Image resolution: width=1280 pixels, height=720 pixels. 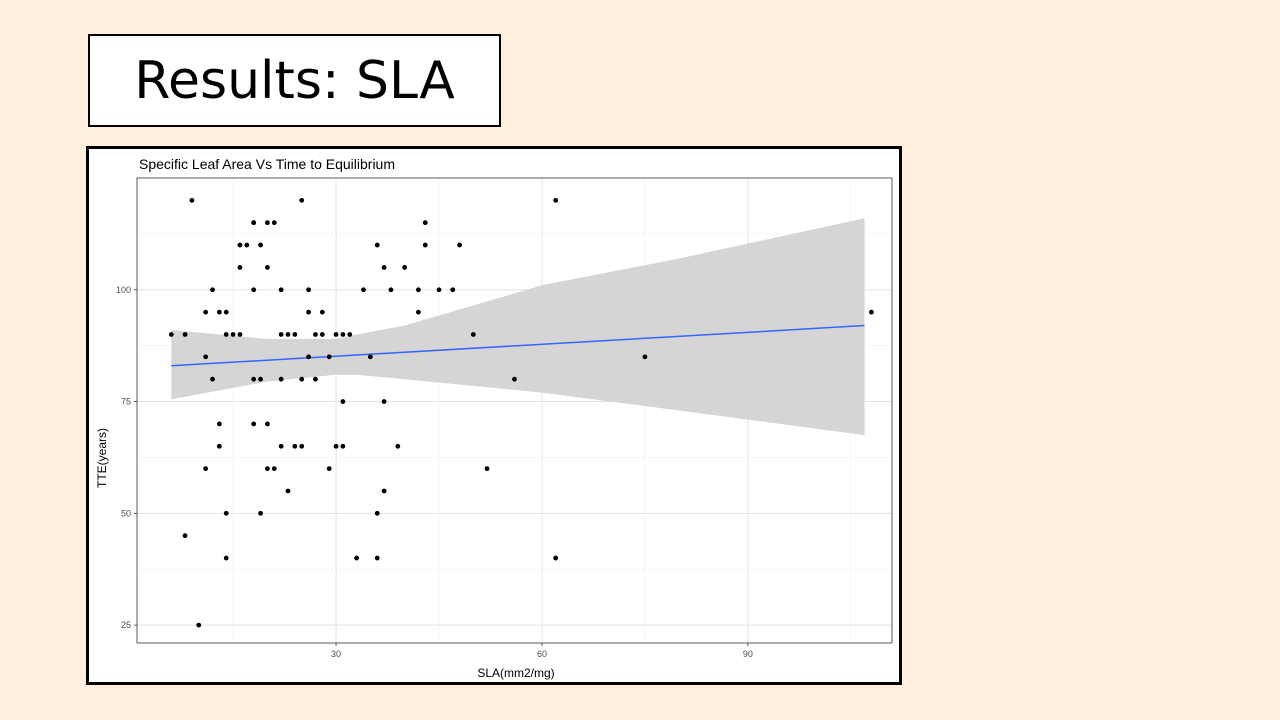 What do you see at coordinates (336, 654) in the screenshot?
I see `x-tick-label: 30` at bounding box center [336, 654].